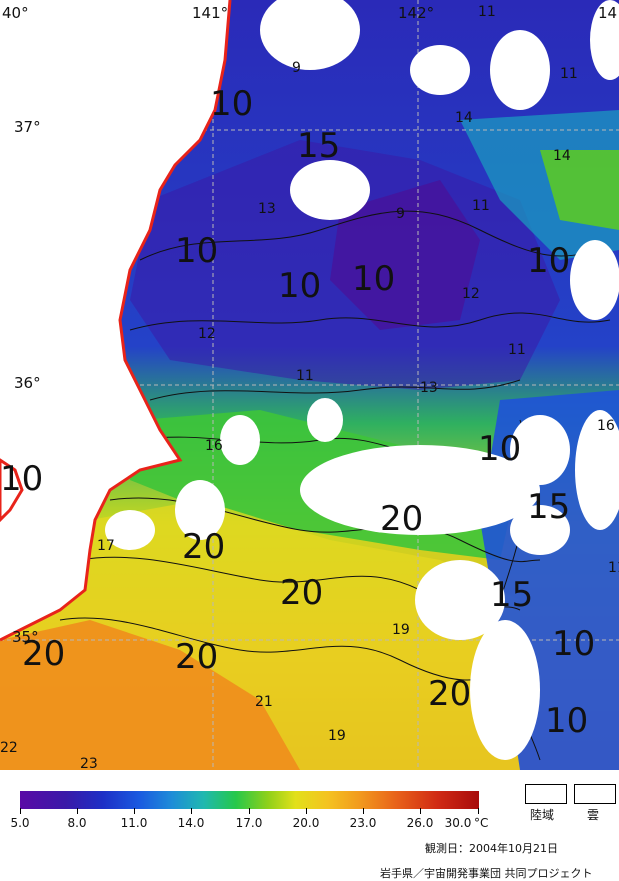  I want to click on colorbar-tick-label: 17.0, so click(249, 823).